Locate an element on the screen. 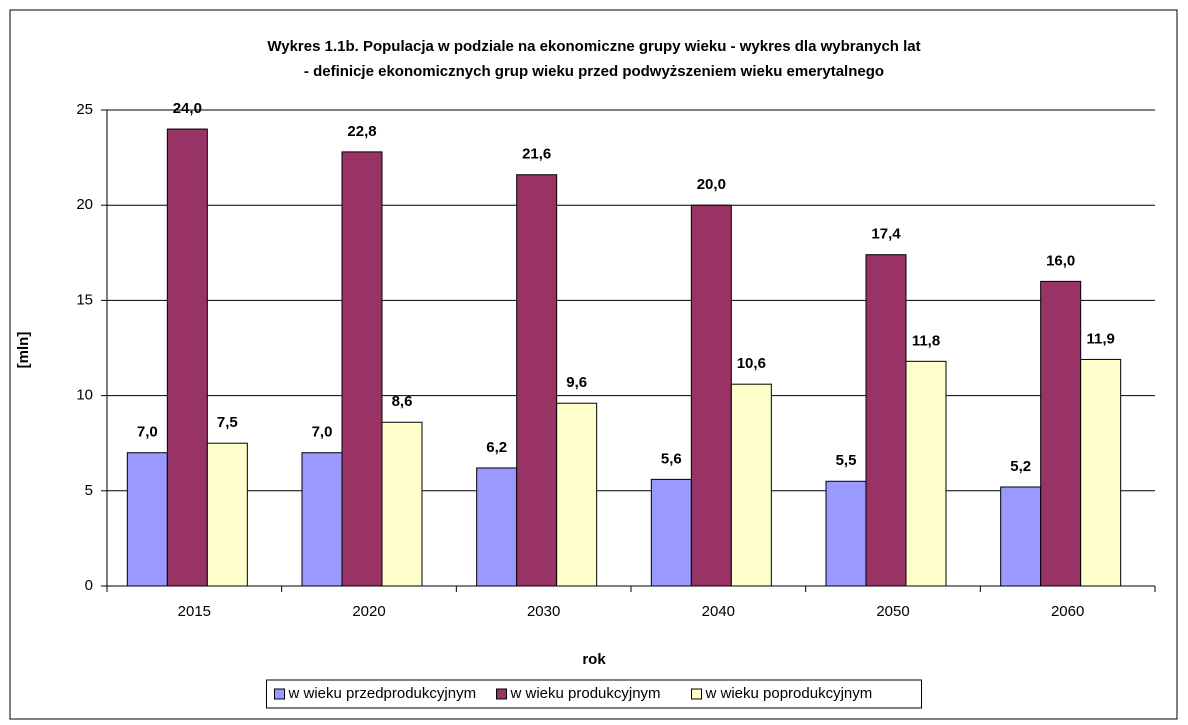 The height and width of the screenshot is (725, 1188). y-tick-label: 10 is located at coordinates (84, 395).